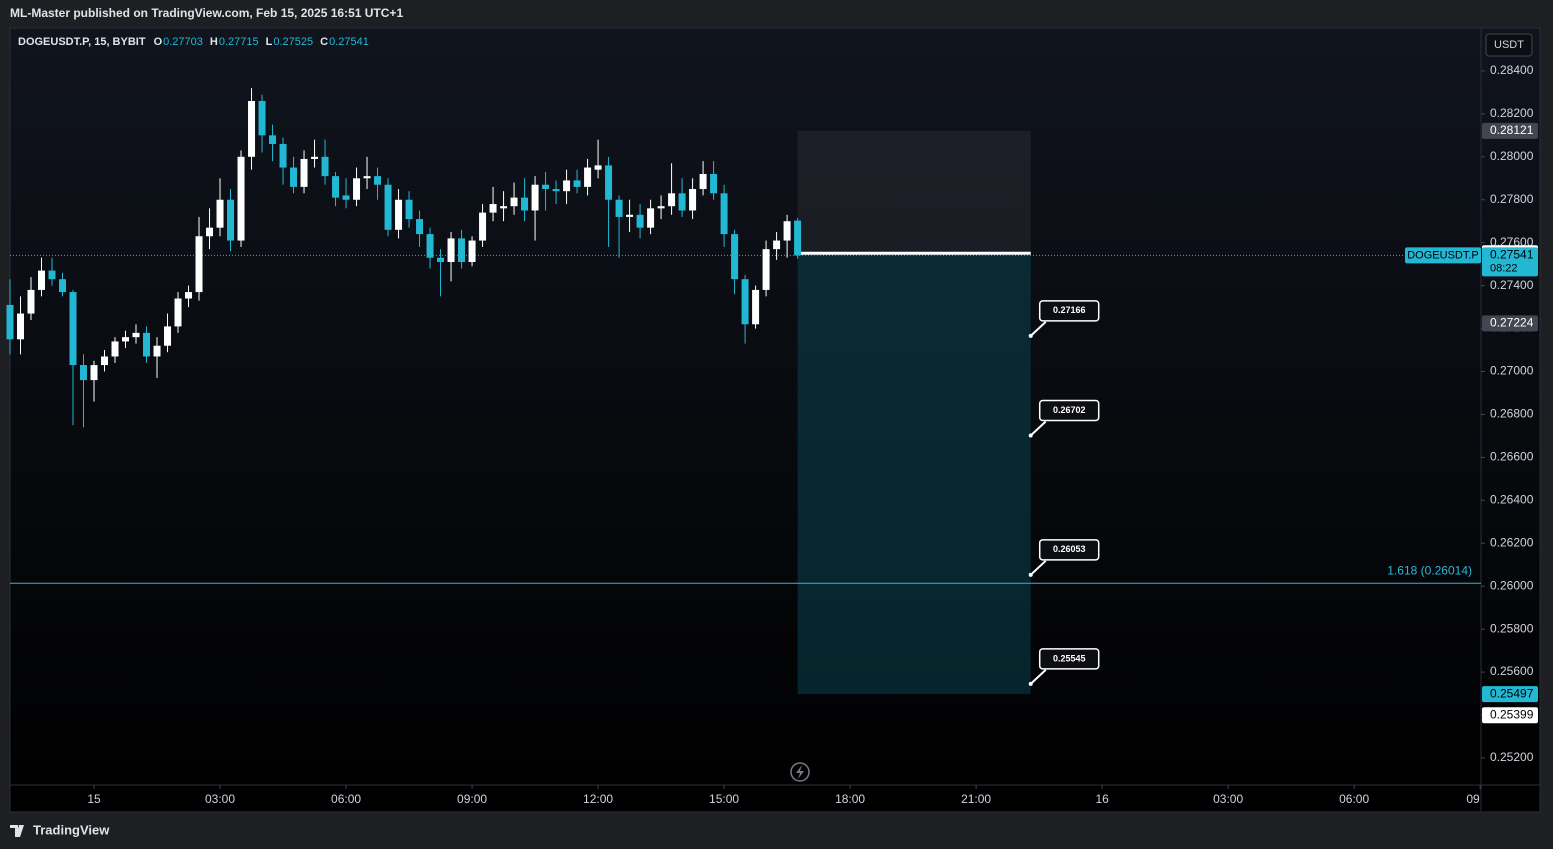 Image resolution: width=1553 pixels, height=849 pixels. Describe the element at coordinates (349, 42) in the screenshot. I see `ohlc-value: 0.27541` at that location.